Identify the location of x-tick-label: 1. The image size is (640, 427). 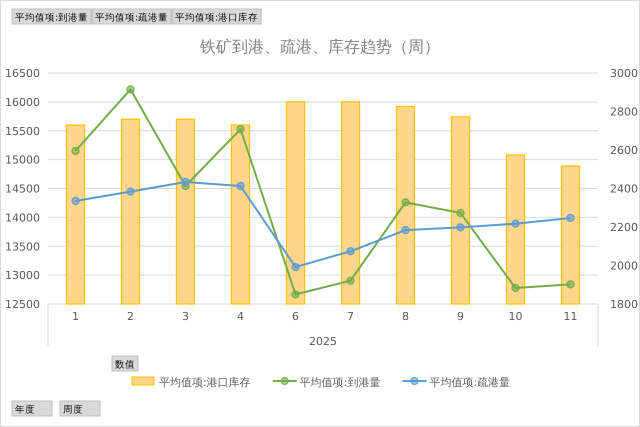
(75, 316).